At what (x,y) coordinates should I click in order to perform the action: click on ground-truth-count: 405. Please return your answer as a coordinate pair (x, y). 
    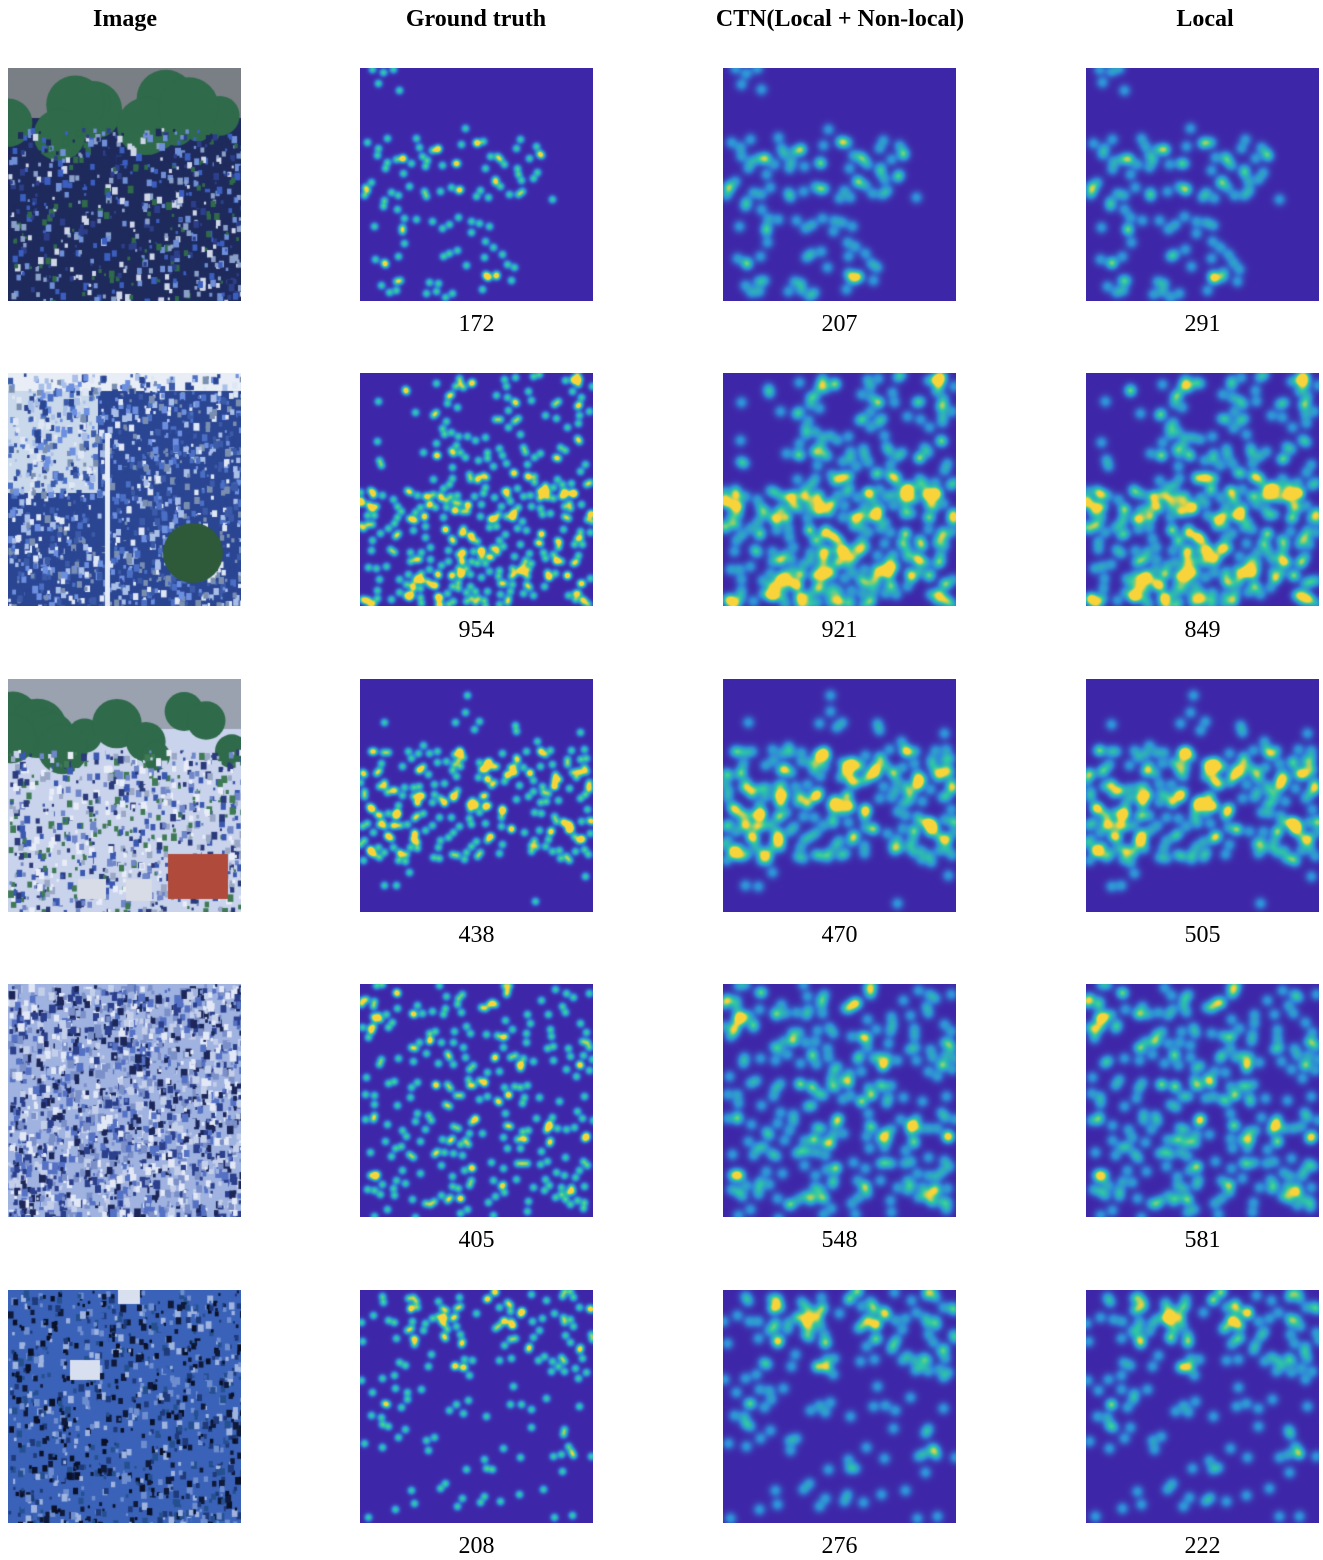
    Looking at the image, I should click on (476, 1240).